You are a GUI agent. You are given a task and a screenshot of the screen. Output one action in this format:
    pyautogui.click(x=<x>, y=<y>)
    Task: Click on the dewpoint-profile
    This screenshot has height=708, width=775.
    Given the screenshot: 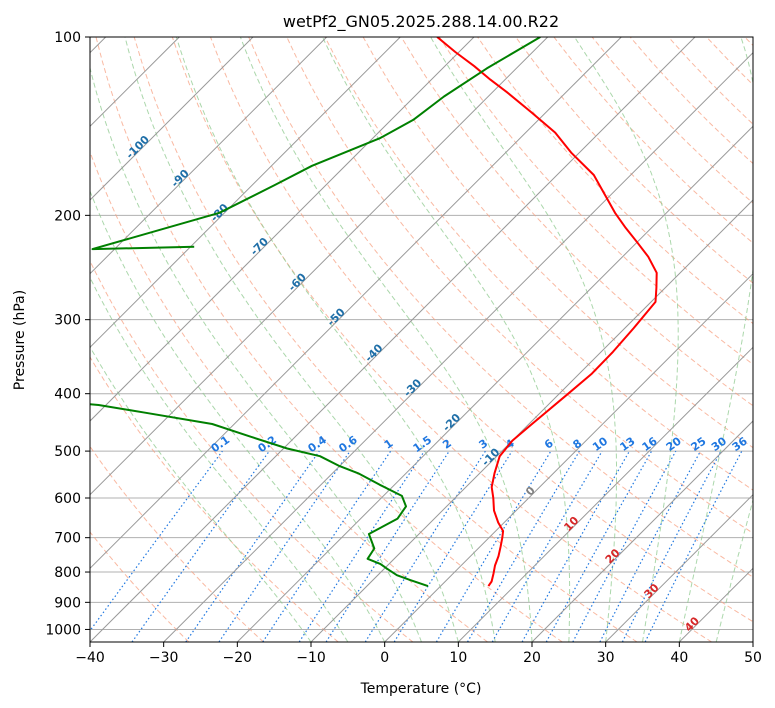 What is the action you would take?
    pyautogui.click(x=259, y=495)
    